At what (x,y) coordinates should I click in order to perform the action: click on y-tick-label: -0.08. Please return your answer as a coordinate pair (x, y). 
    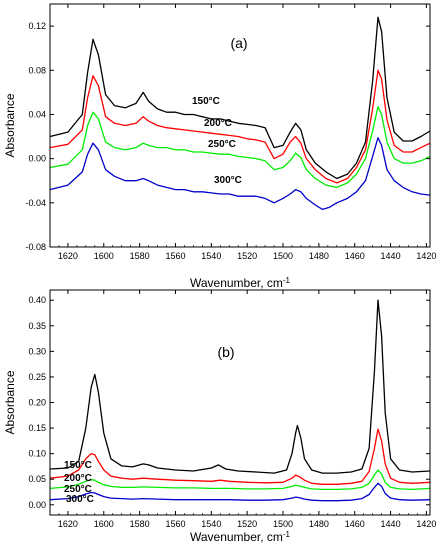
    Looking at the image, I should click on (35, 247).